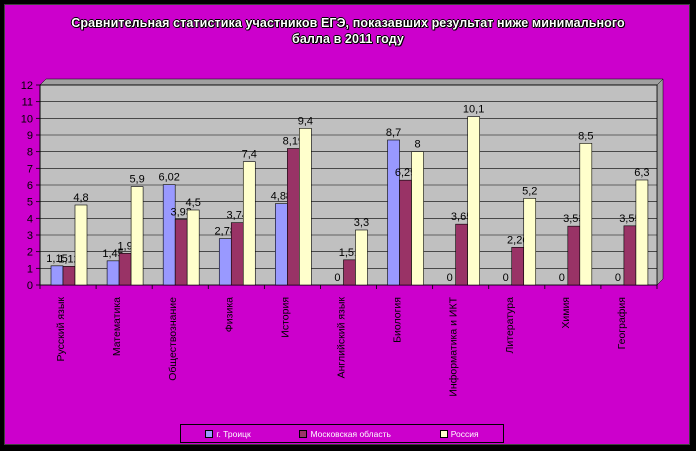  I want to click on data-label: 1,12, so click(68, 259).